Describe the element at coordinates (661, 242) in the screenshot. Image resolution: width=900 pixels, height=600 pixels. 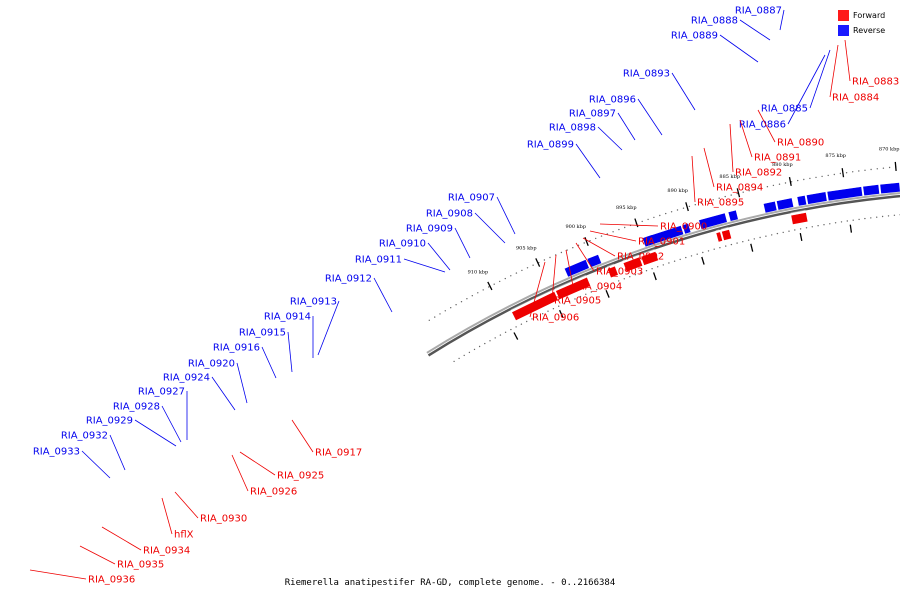
I see `label-forward-ria_0901: RIA_0901` at that location.